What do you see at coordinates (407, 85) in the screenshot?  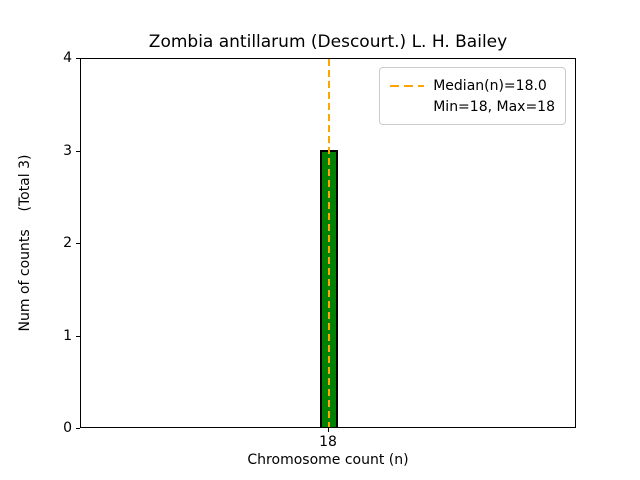 I see `median-dashed-line-swatch` at bounding box center [407, 85].